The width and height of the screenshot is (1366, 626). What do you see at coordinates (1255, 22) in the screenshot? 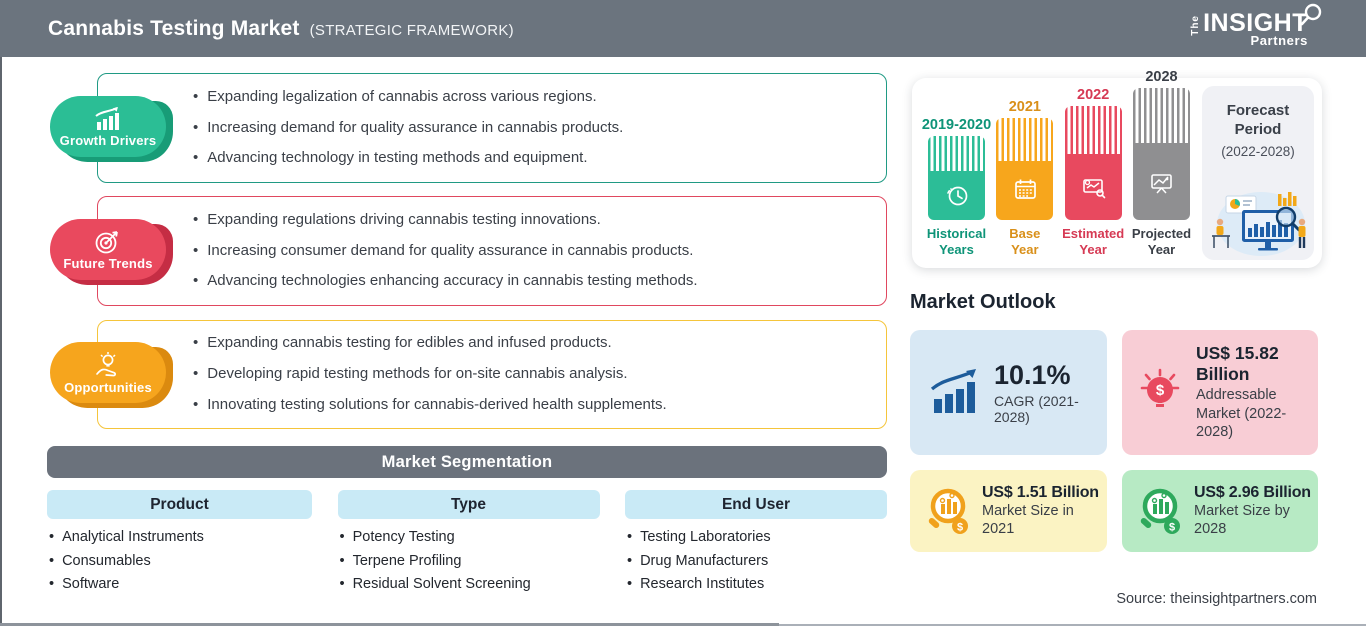
I see `logo-insight-text: INSIGHT` at bounding box center [1255, 22].